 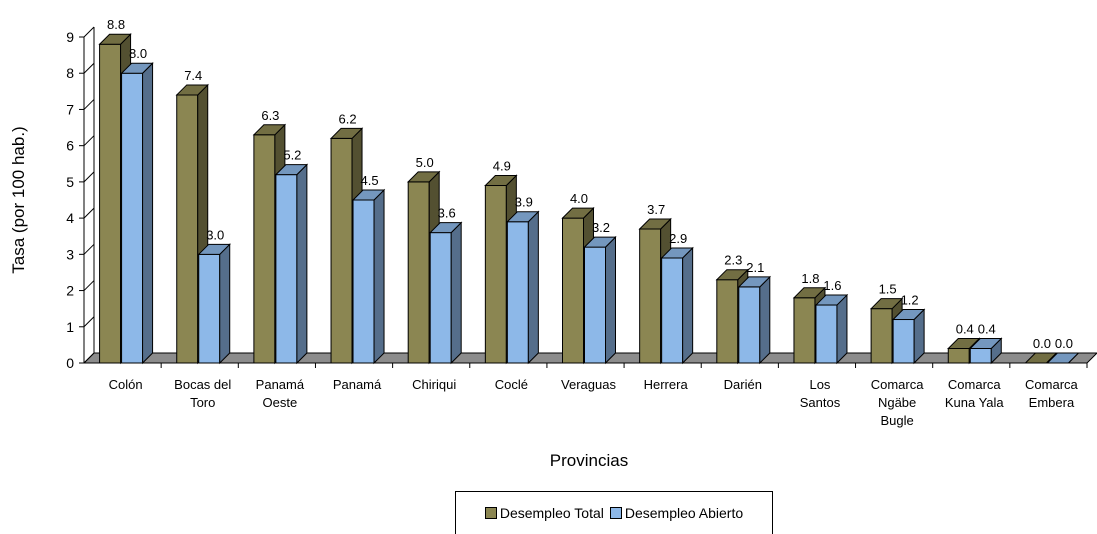 I want to click on data-label-desempleo-total-comarca-ngabe-bugle: 1.5, so click(x=888, y=289).